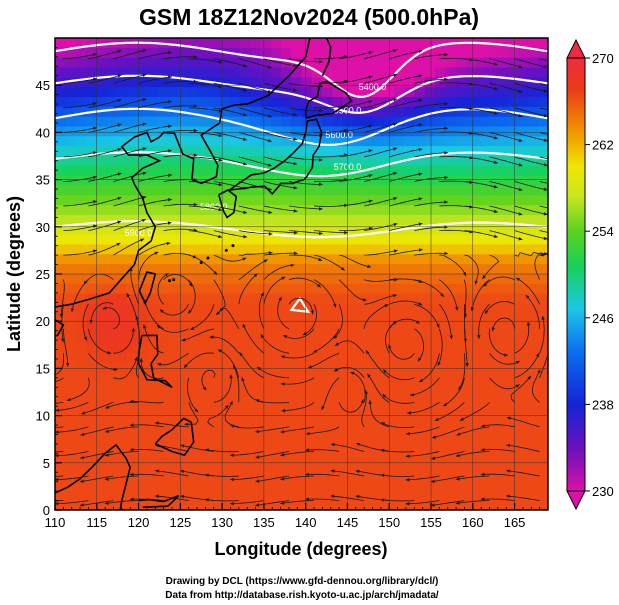 Image resolution: width=619 pixels, height=605 pixels. I want to click on coast-island, so click(201, 263).